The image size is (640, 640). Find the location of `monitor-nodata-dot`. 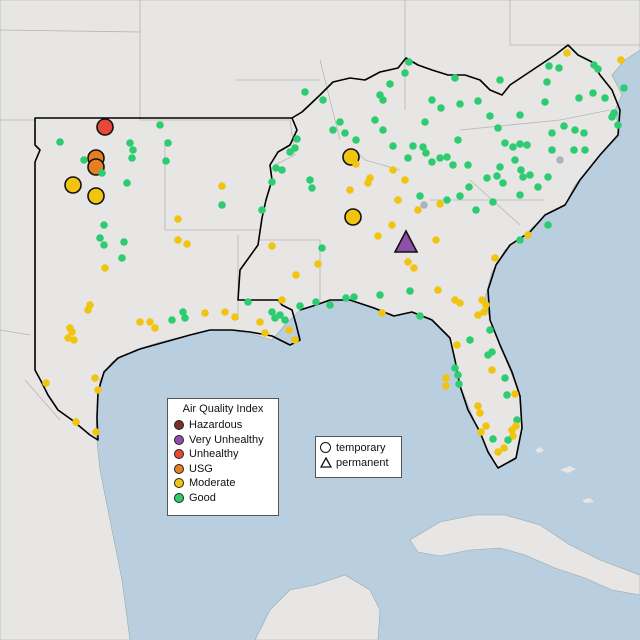

monitor-nodata-dot is located at coordinates (424, 205).